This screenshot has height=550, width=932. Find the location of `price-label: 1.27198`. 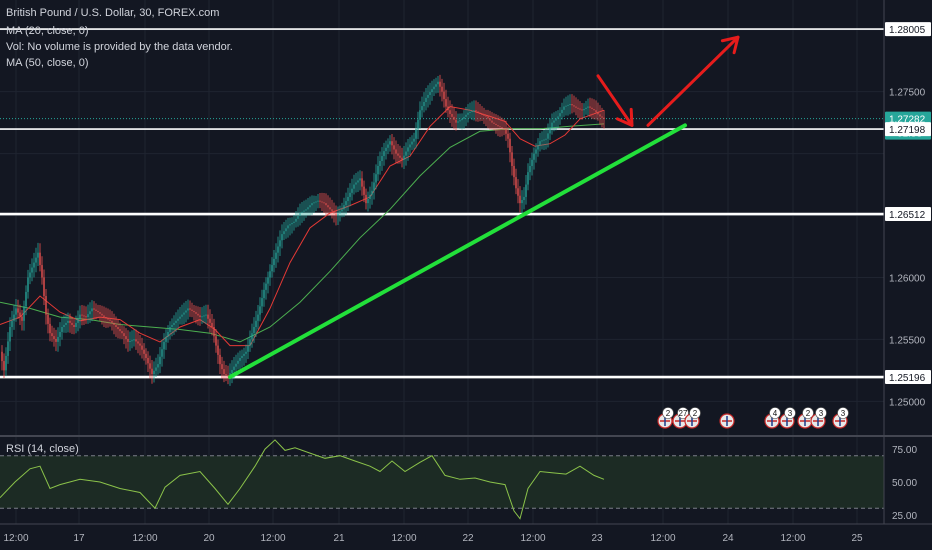

price-label: 1.27198 is located at coordinates (907, 130).